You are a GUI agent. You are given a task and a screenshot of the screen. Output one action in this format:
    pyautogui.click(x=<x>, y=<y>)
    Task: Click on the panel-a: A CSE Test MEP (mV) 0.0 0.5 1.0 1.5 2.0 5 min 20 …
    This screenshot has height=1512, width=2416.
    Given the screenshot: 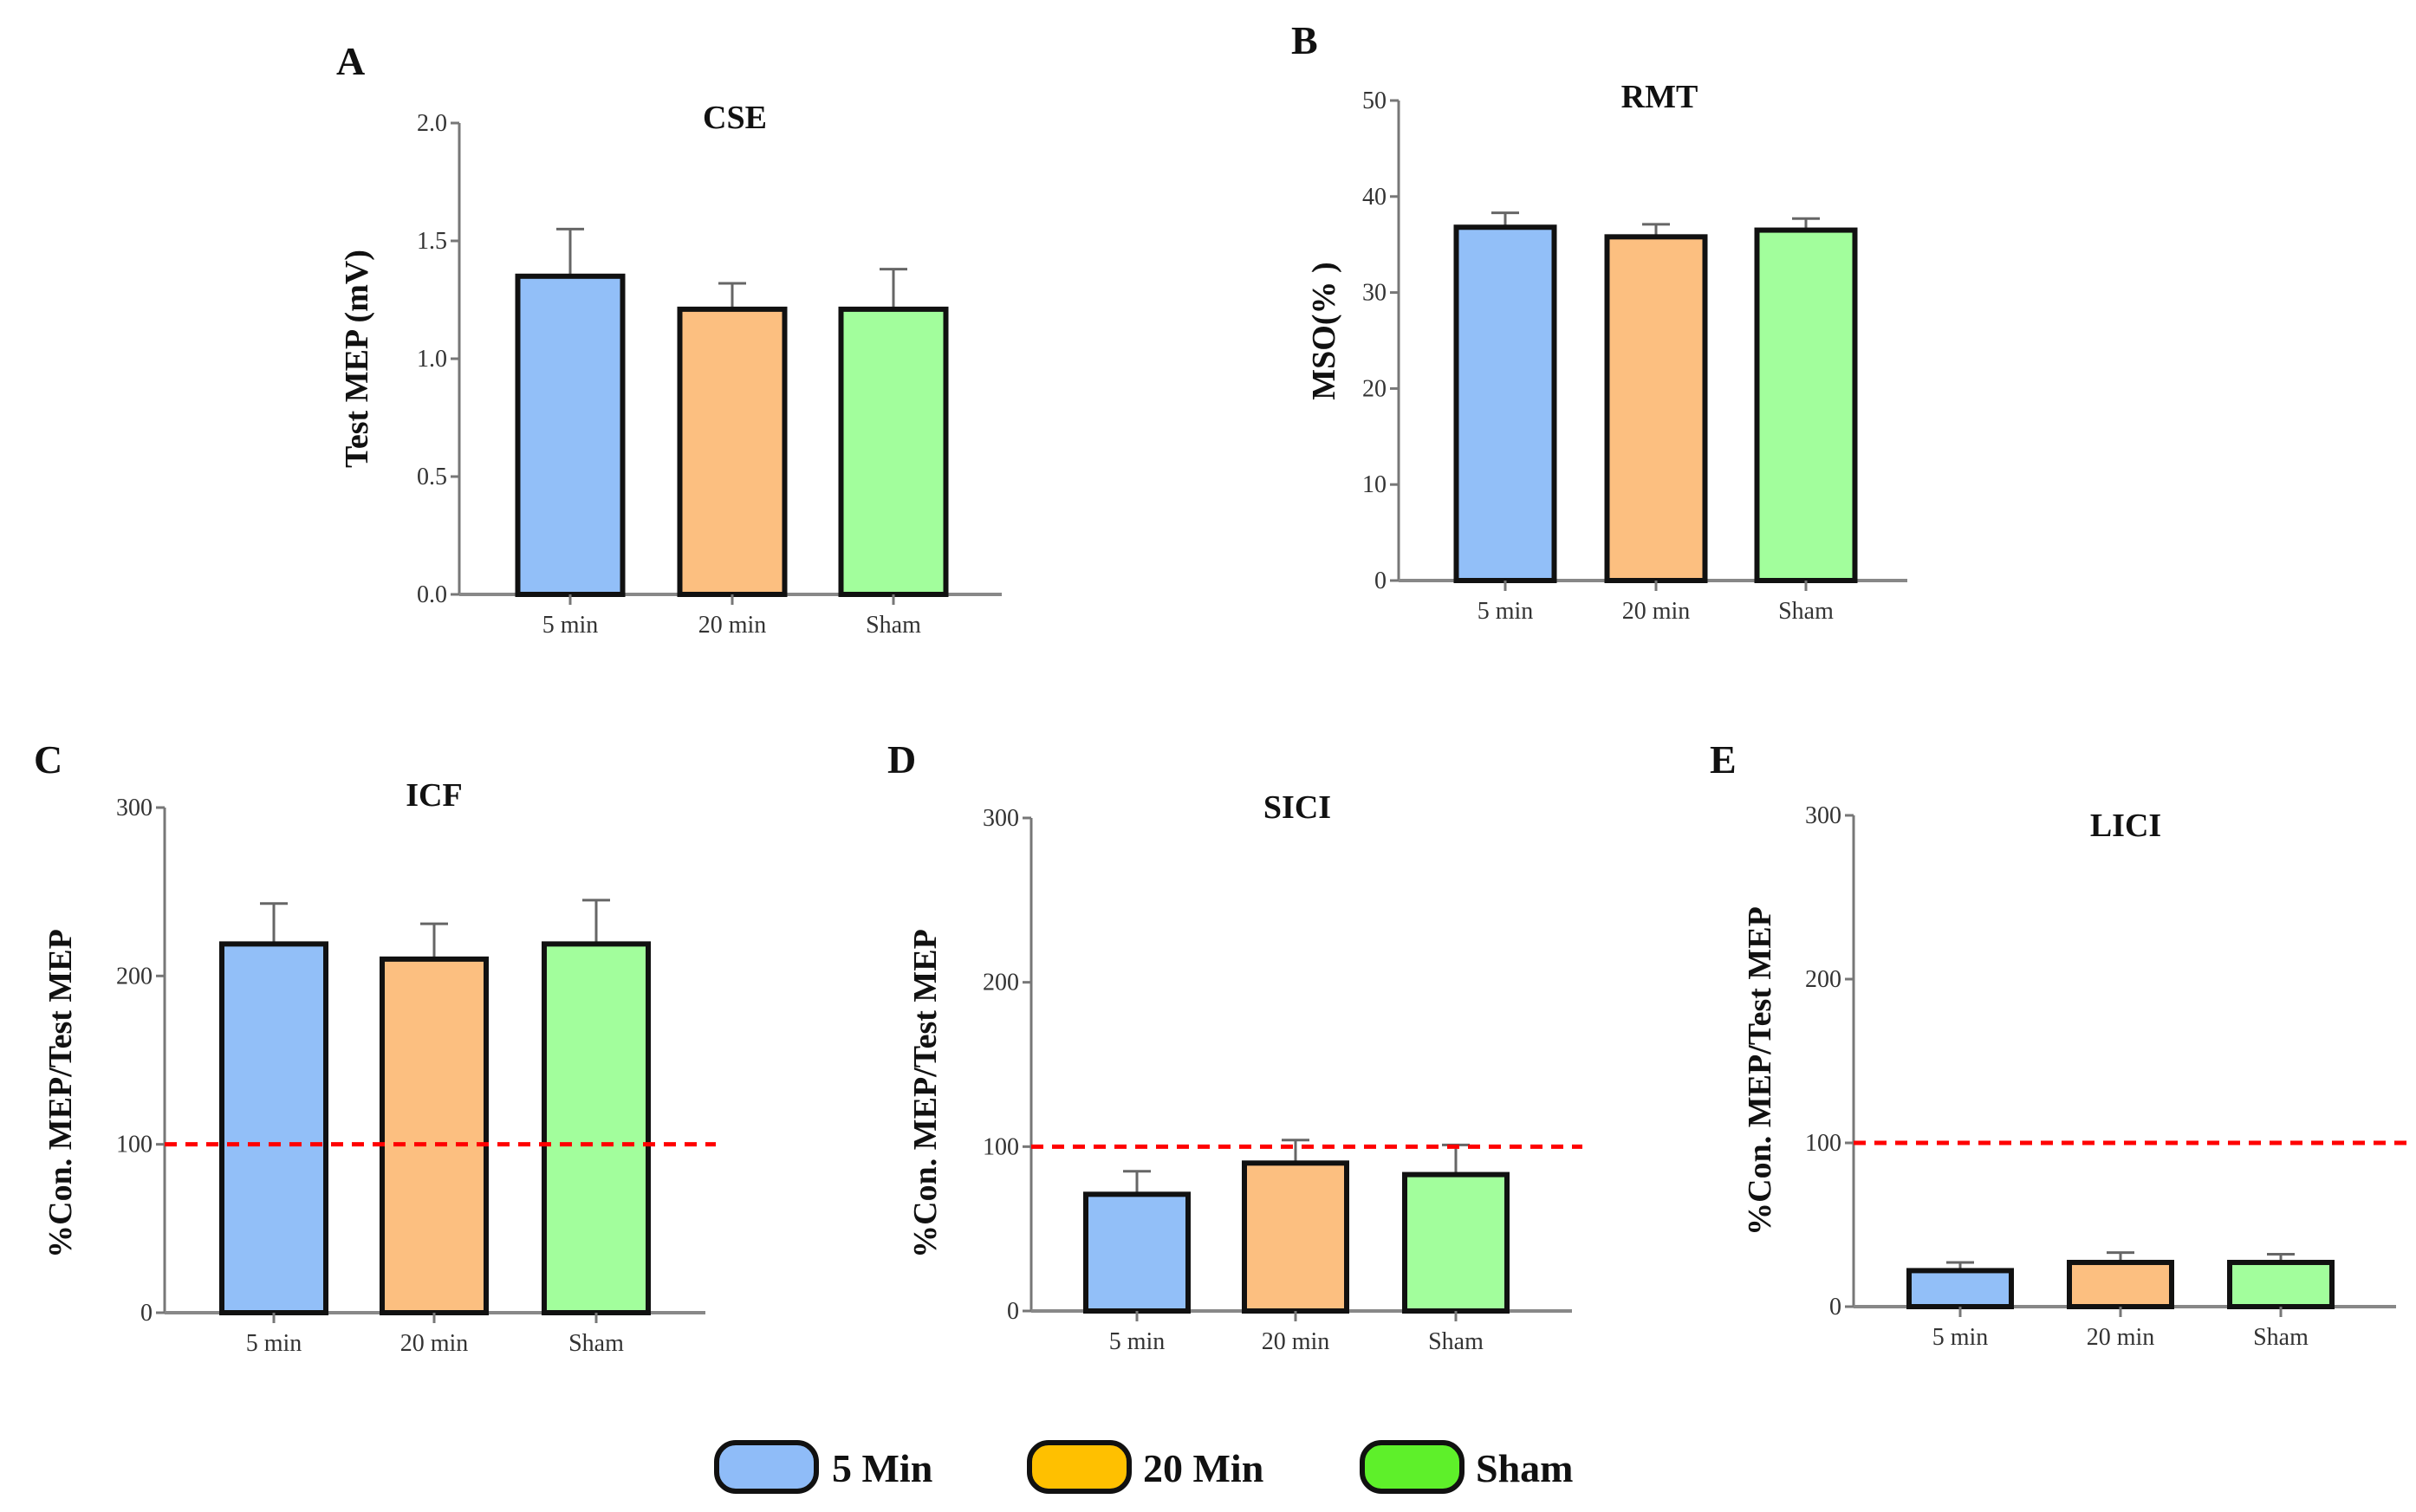 What is the action you would take?
    pyautogui.click(x=669, y=339)
    